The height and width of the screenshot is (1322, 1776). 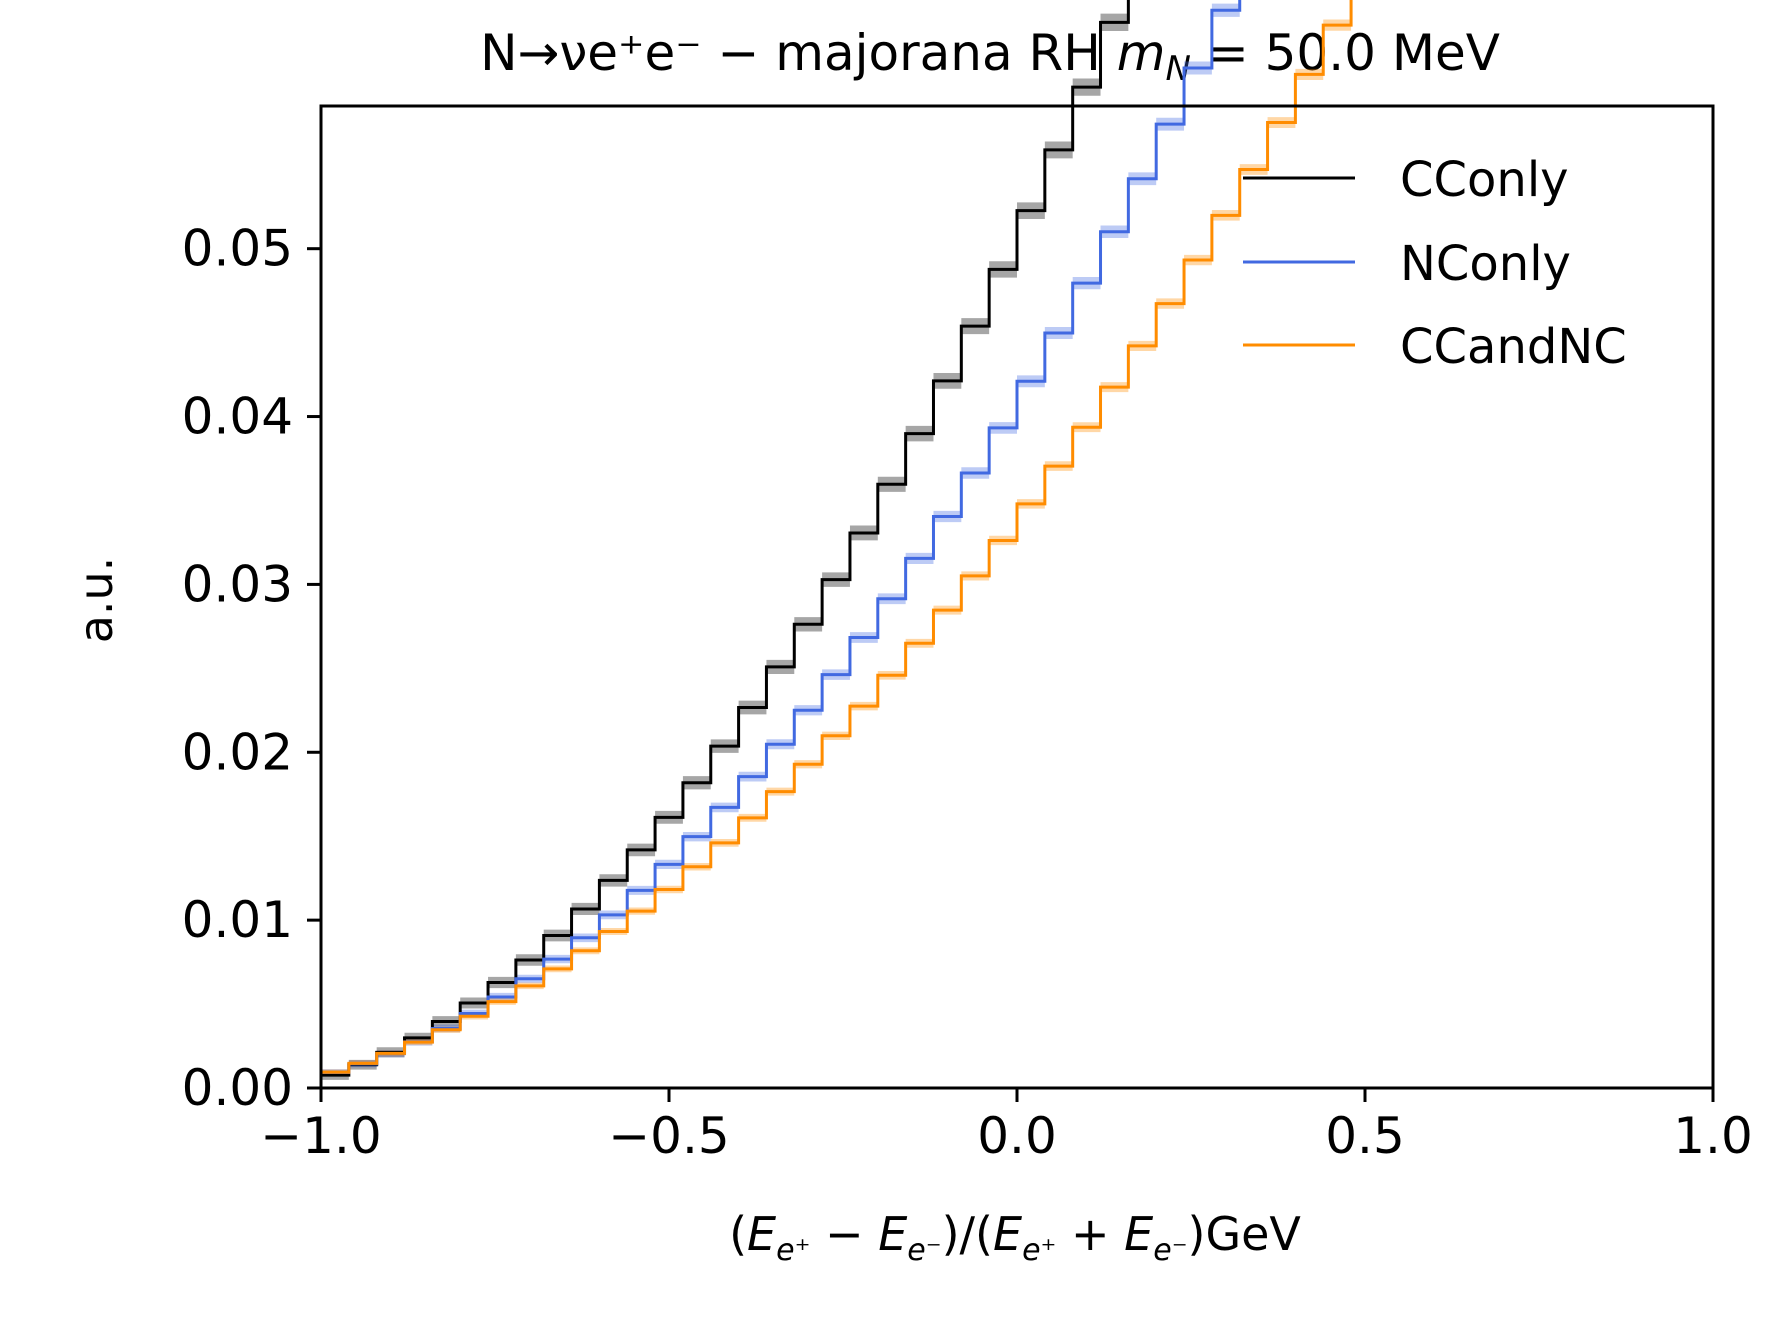 I want to click on legend: CConly NConly CCandNC, so click(x=1435, y=263).